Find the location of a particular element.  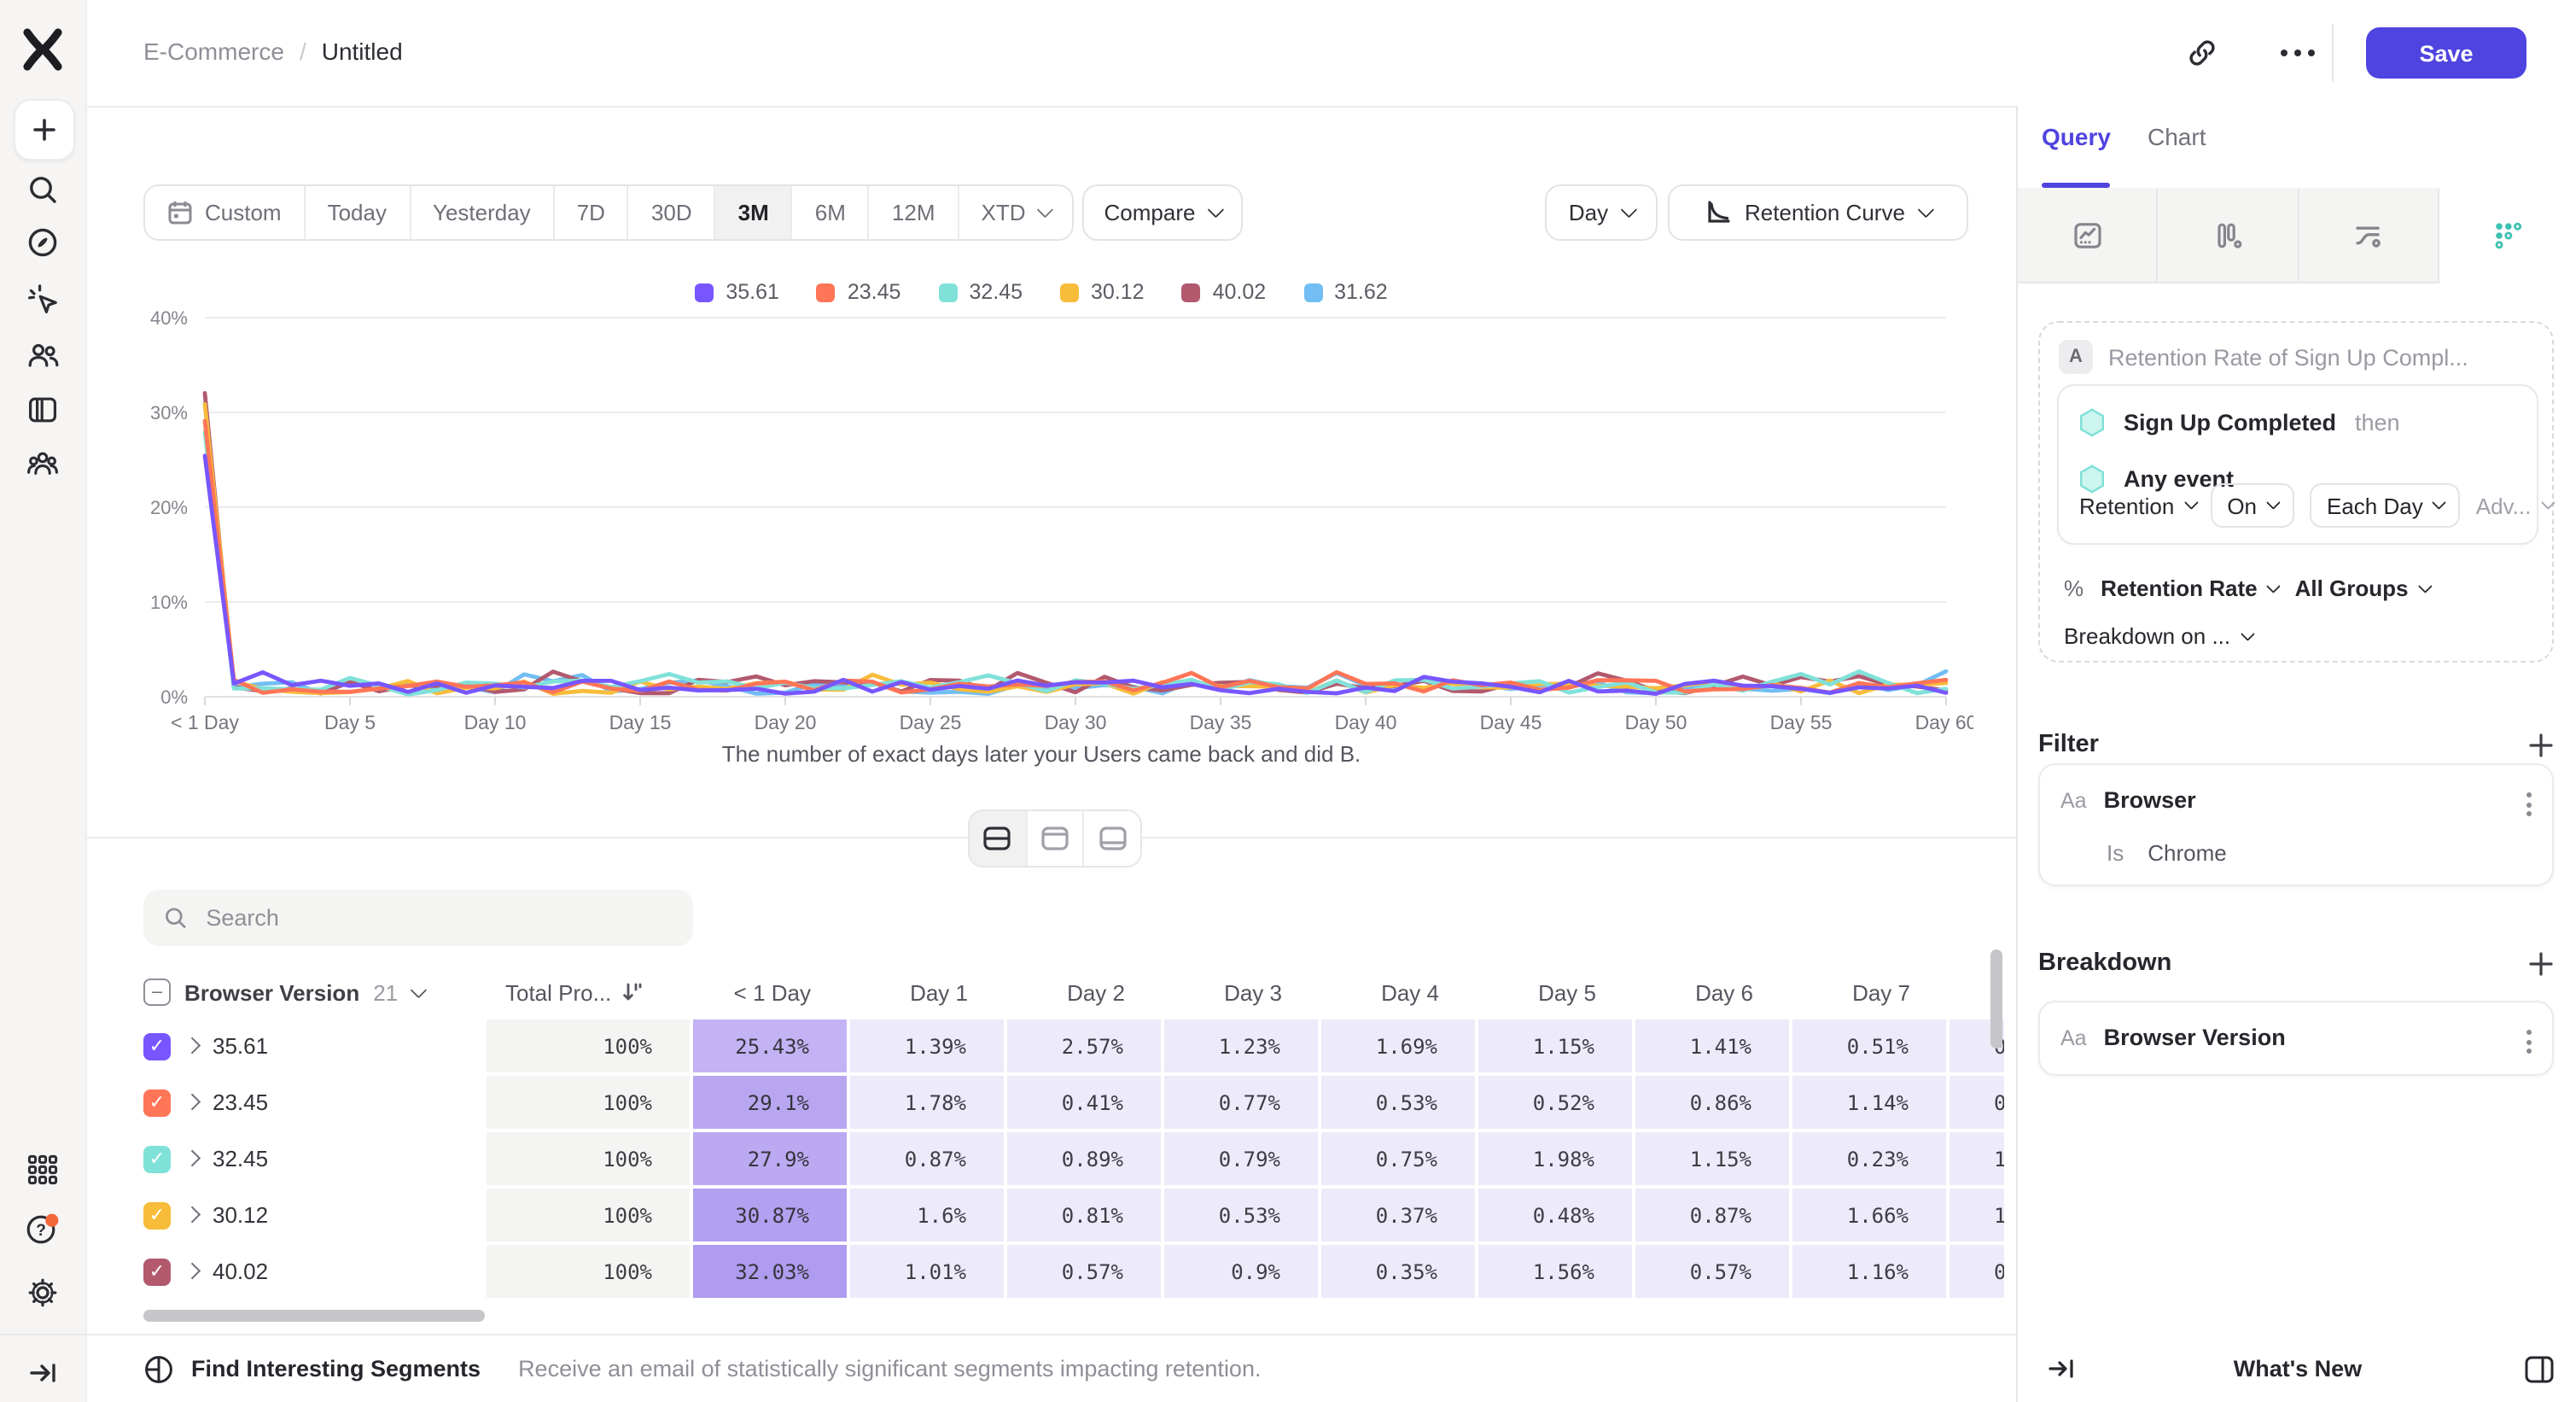

filter-value: Chrome is located at coordinates (2187, 853).